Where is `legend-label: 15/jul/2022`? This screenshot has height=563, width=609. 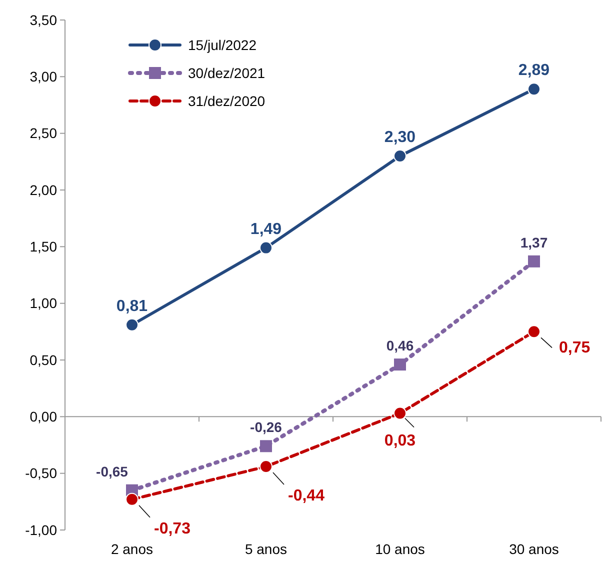
legend-label: 15/jul/2022 is located at coordinates (222, 44).